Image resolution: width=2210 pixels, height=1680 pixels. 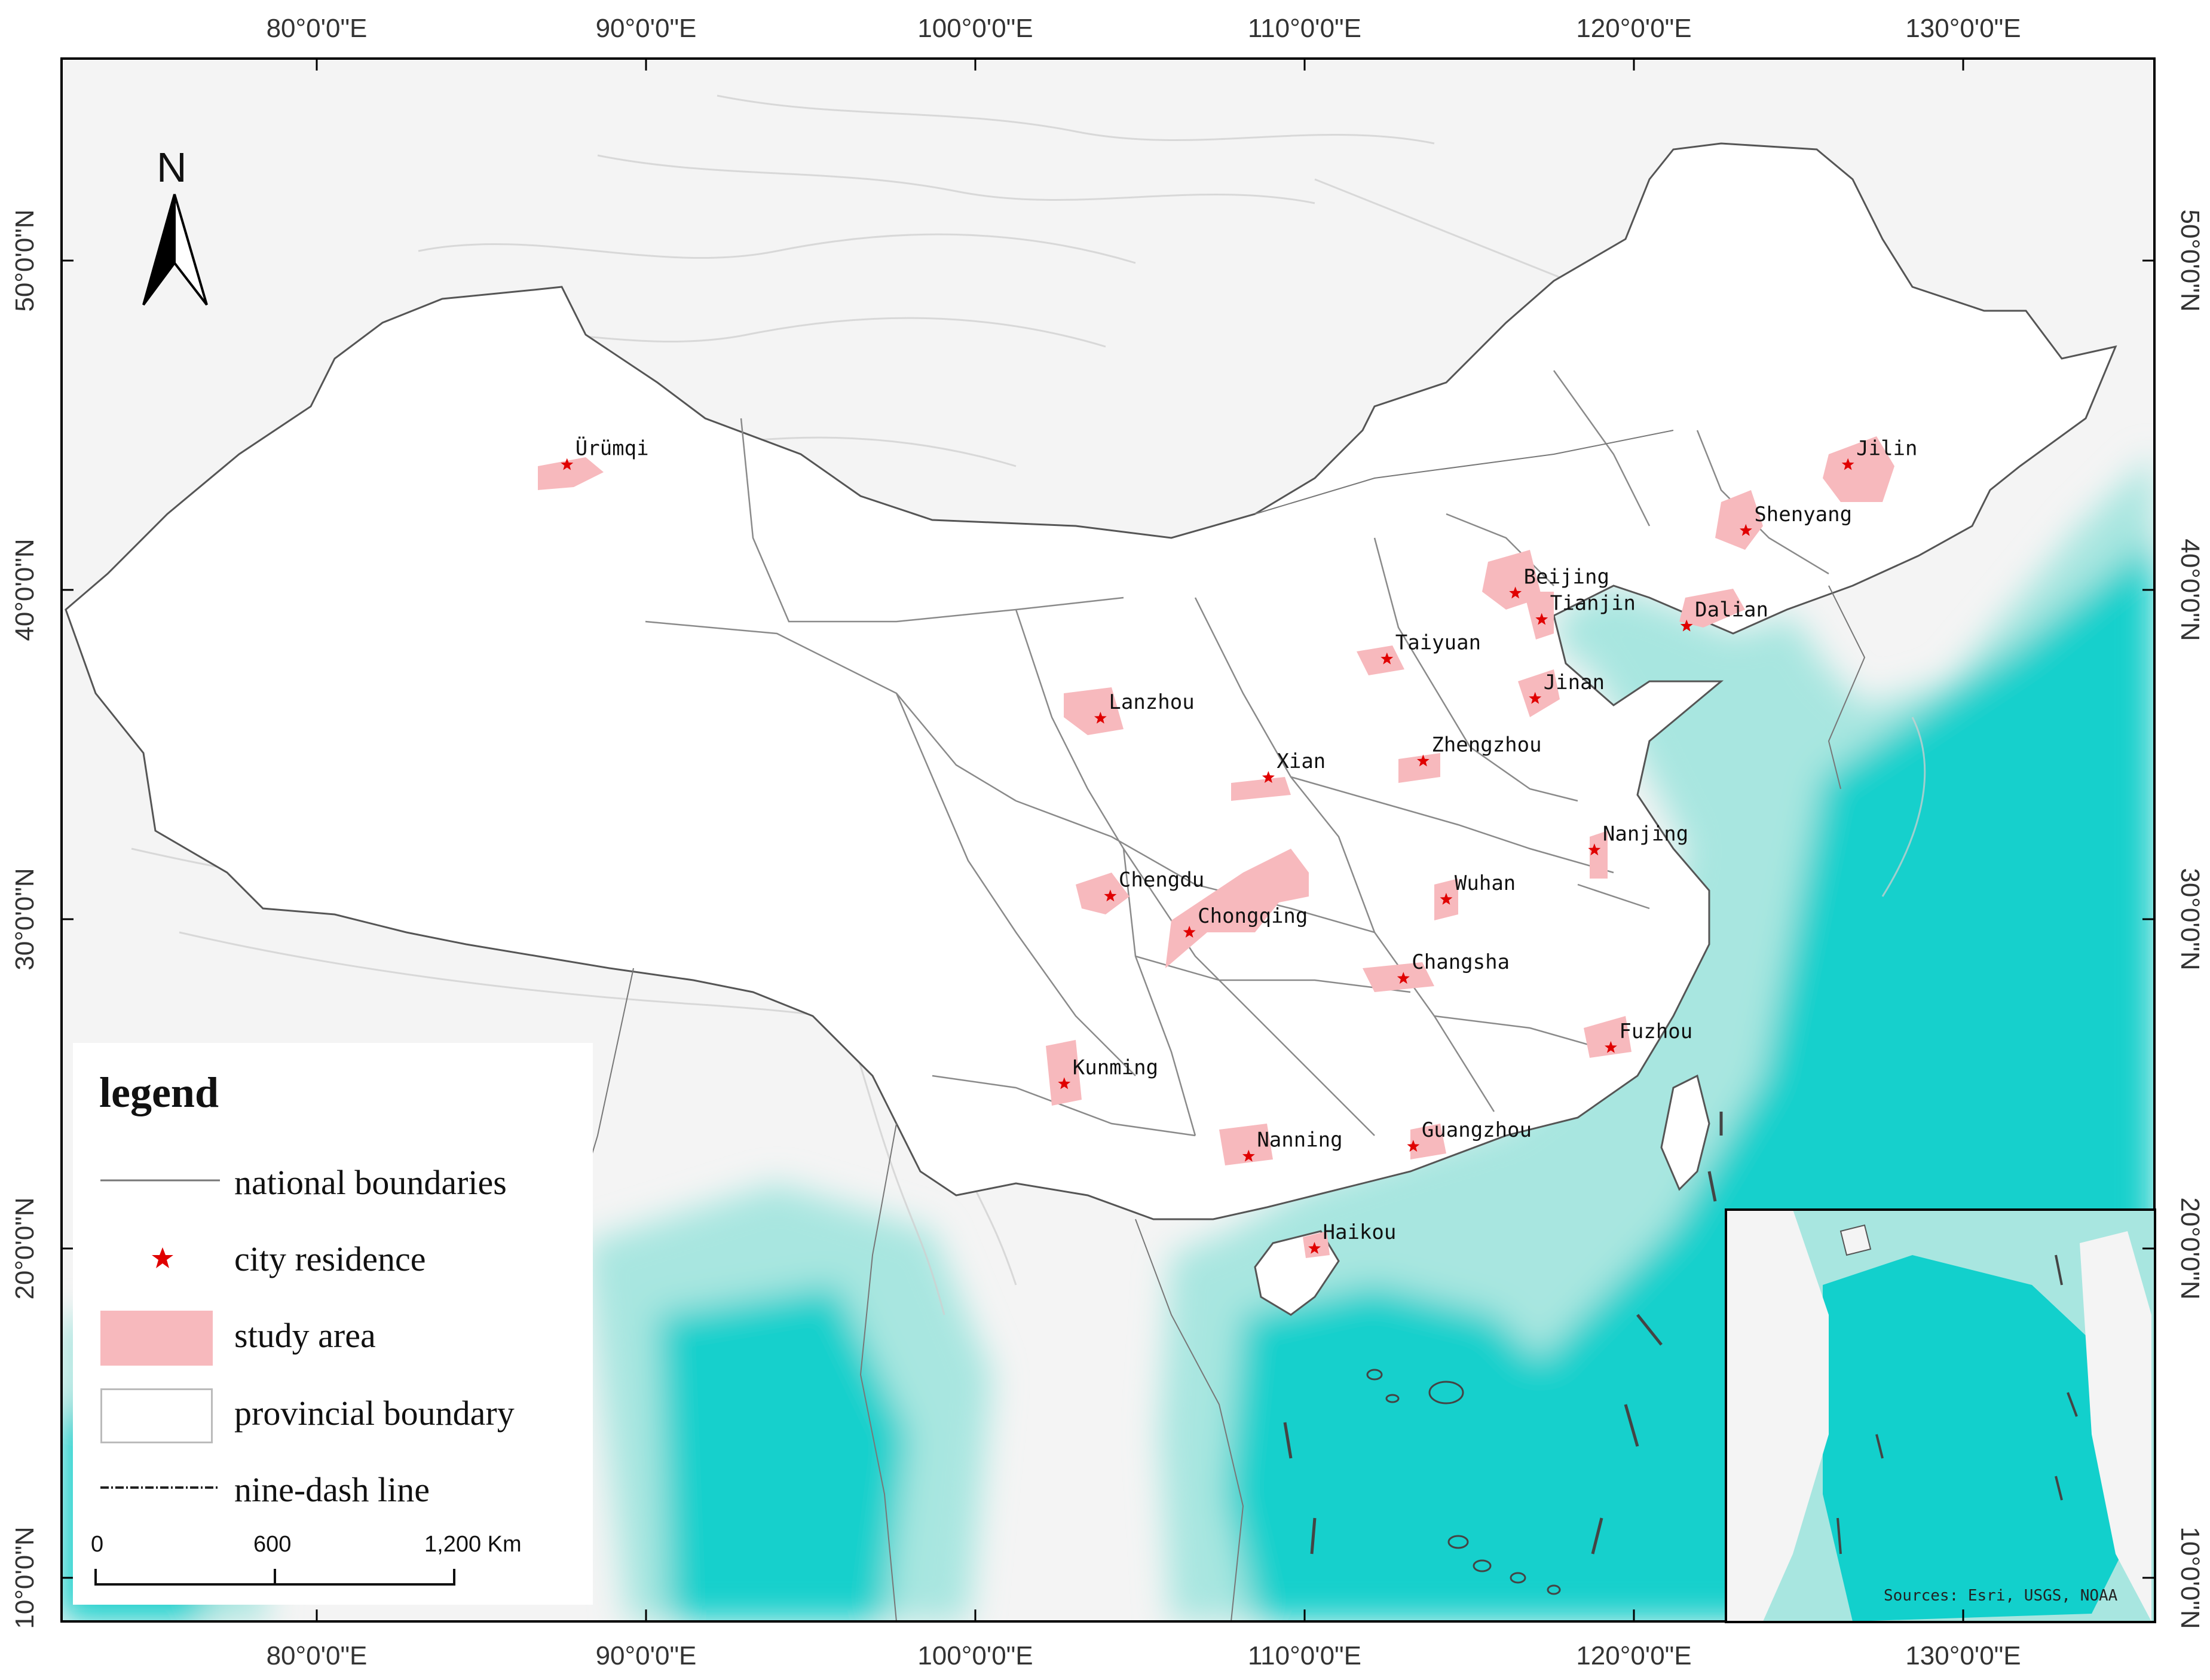 I want to click on lat-label-left: 30°0'0"N, so click(x=24, y=919).